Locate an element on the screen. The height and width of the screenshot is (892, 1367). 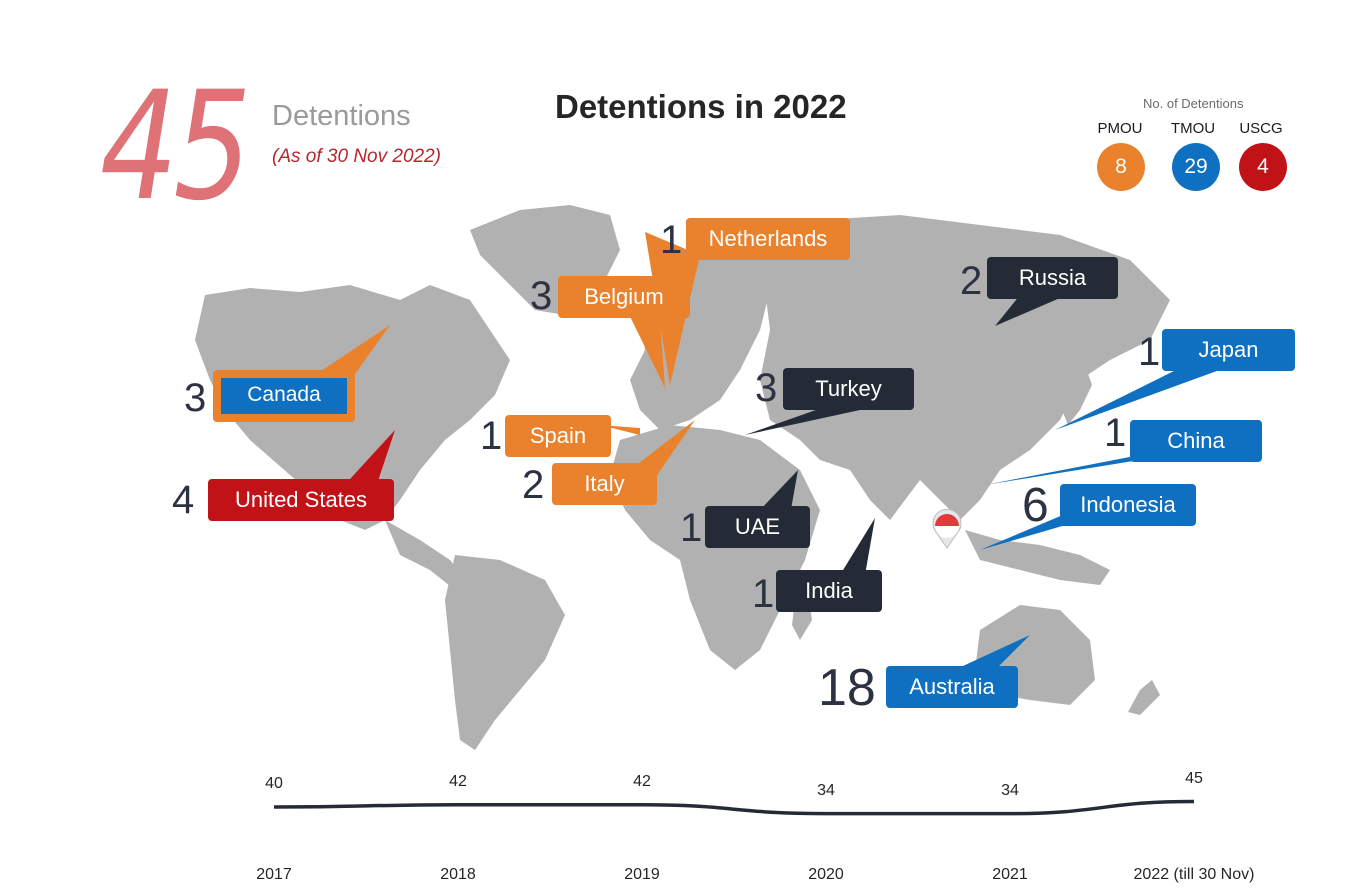
page-title: Detentions in 2022 is located at coordinates (701, 106).